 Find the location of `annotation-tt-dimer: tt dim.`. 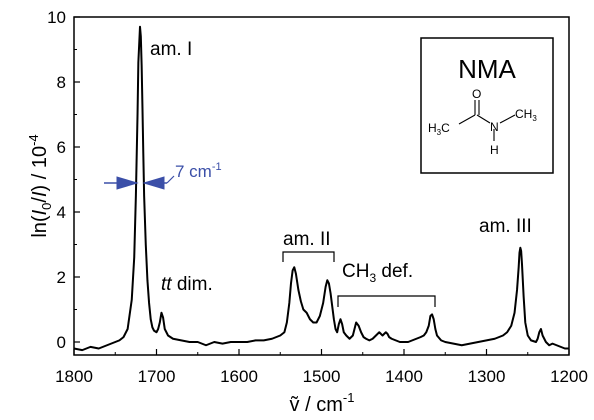

annotation-tt-dimer: tt dim. is located at coordinates (187, 284).